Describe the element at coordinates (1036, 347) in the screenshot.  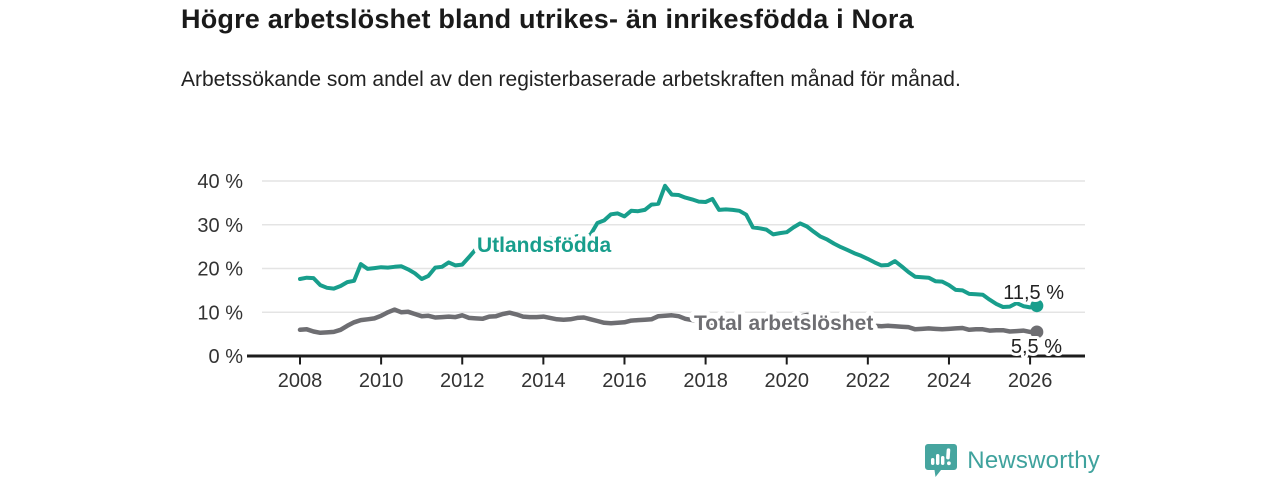
I see `end-value-label-total: 5,5 %` at that location.